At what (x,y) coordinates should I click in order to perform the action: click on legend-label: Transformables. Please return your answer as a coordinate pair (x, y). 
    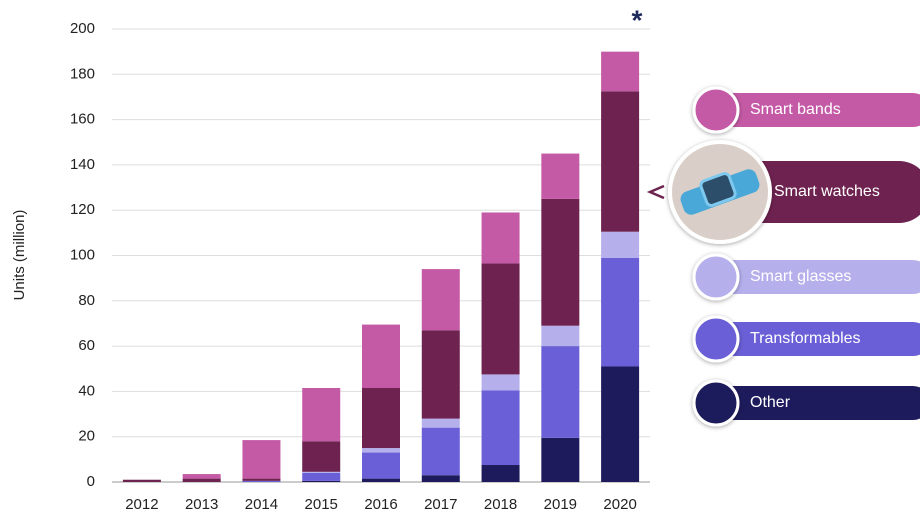
    Looking at the image, I should click on (805, 338).